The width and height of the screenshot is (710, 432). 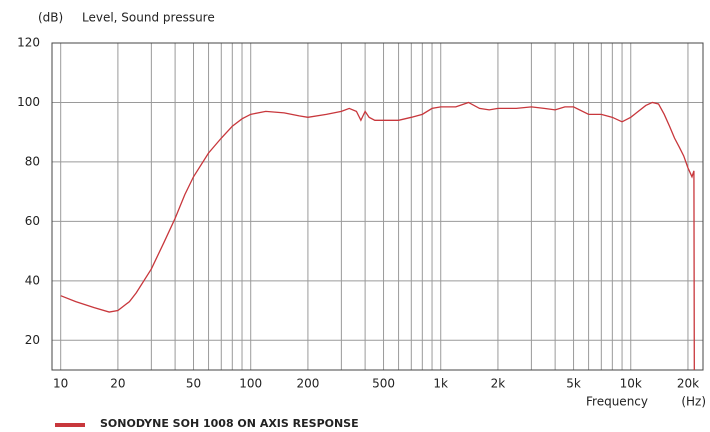 I want to click on x-tick-label: 100, so click(x=250, y=384).